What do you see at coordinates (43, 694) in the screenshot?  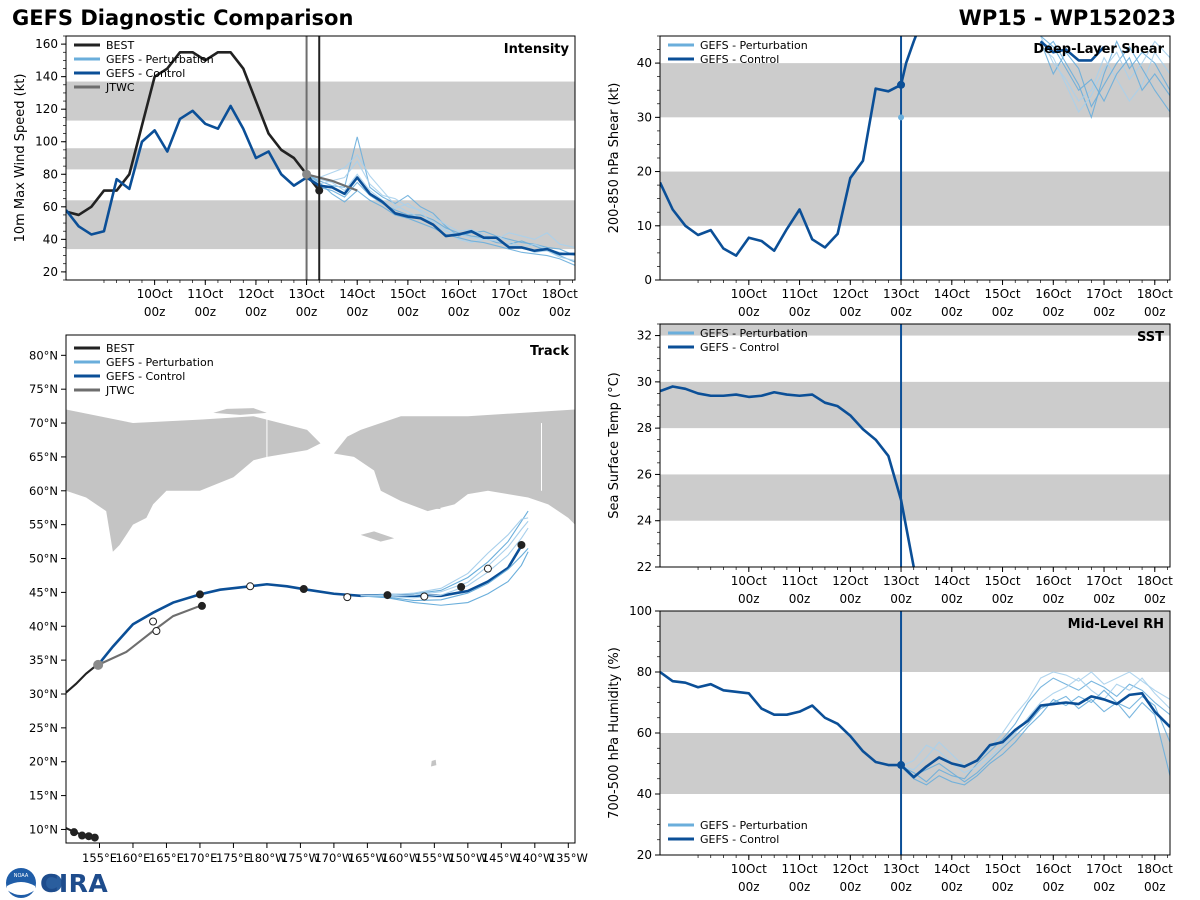 I see `lat-tick-label: 30°N` at bounding box center [43, 694].